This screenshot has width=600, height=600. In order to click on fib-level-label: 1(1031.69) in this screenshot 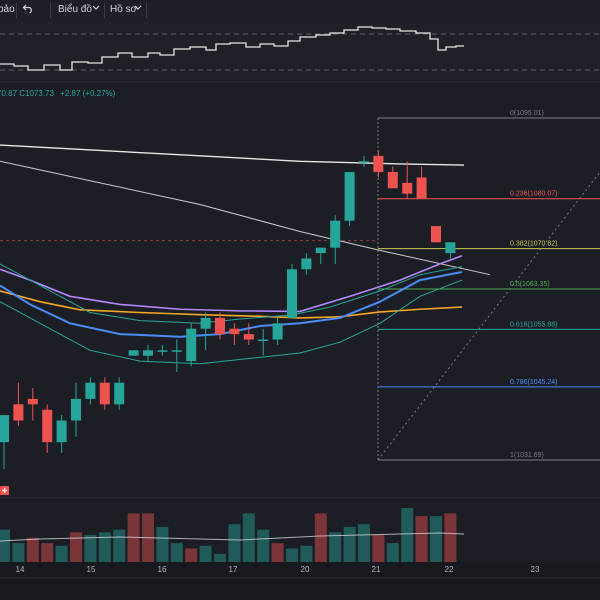, I will do `click(527, 455)`.